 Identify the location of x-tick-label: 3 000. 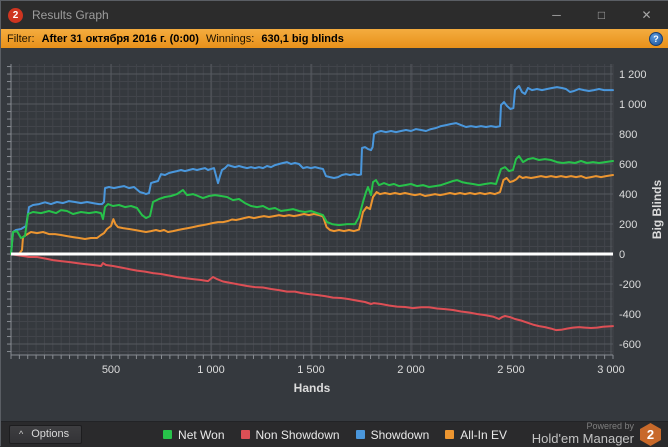
(611, 370).